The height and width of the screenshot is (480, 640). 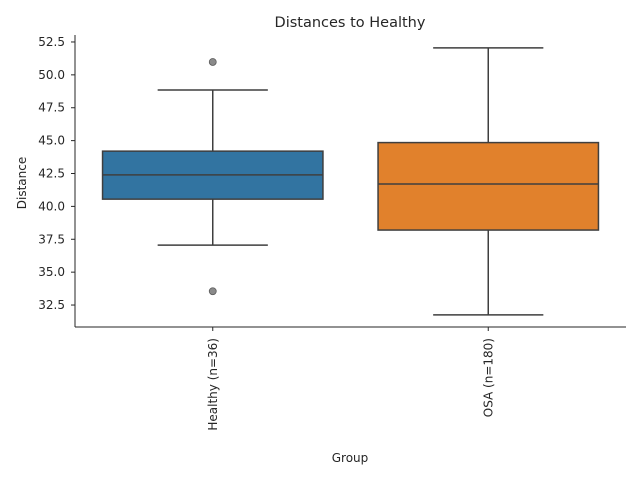 I want to click on y-axis-label: Distance, so click(x=22, y=183).